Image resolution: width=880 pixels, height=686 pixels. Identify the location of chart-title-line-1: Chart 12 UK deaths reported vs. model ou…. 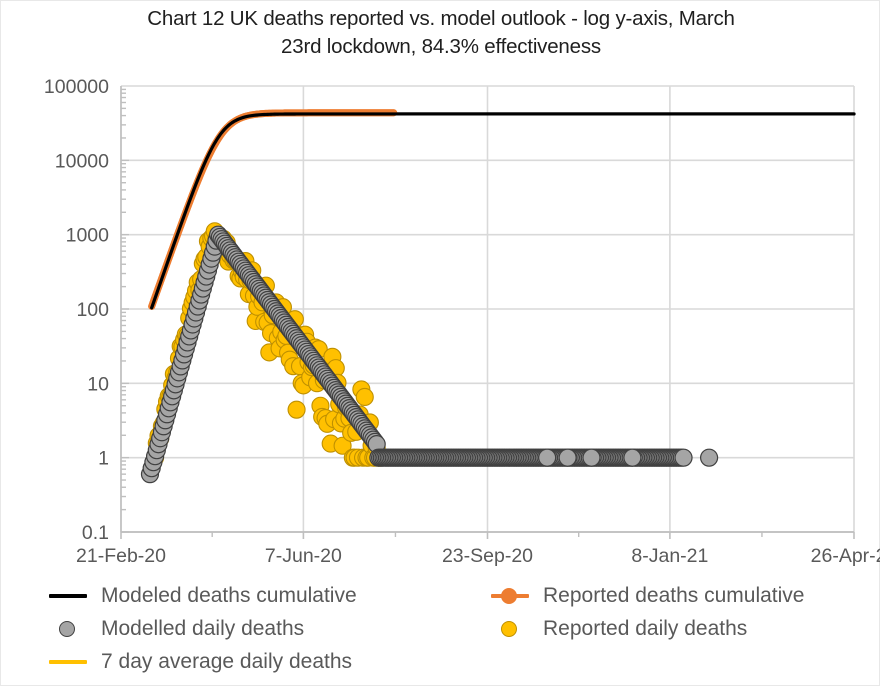
(441, 18).